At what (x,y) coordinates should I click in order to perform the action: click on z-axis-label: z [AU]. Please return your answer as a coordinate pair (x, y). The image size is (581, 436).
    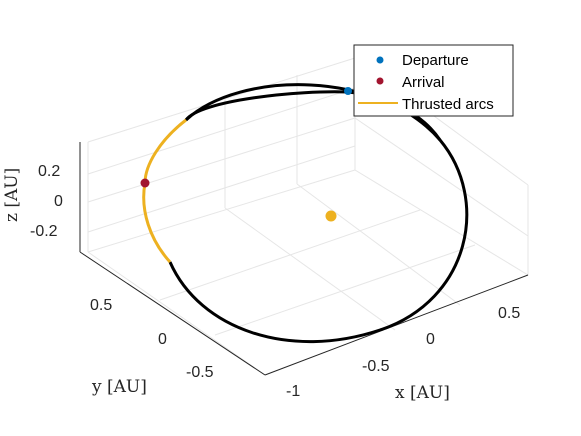
    Looking at the image, I should click on (12, 195).